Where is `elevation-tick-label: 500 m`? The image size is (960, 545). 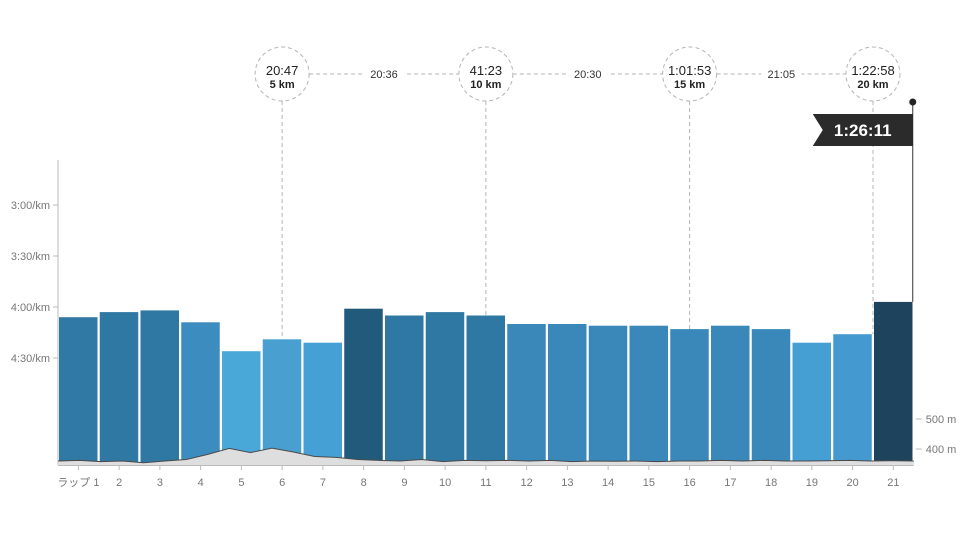
elevation-tick-label: 500 m is located at coordinates (941, 420).